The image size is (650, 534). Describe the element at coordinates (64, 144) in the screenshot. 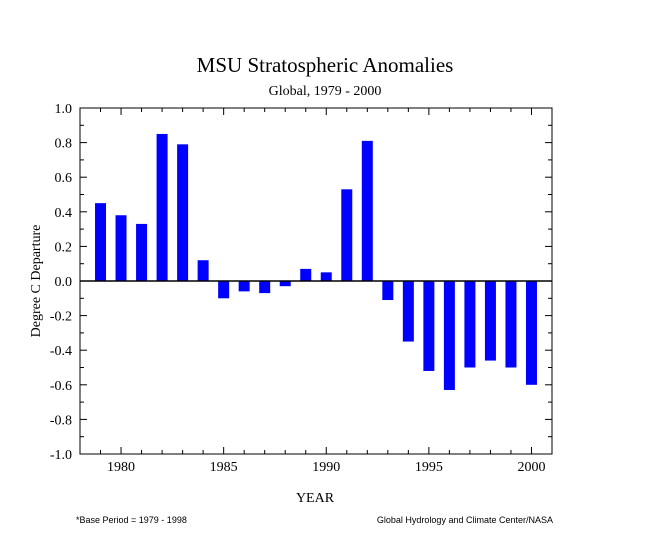

I see `y-tick-label: 0.8` at that location.